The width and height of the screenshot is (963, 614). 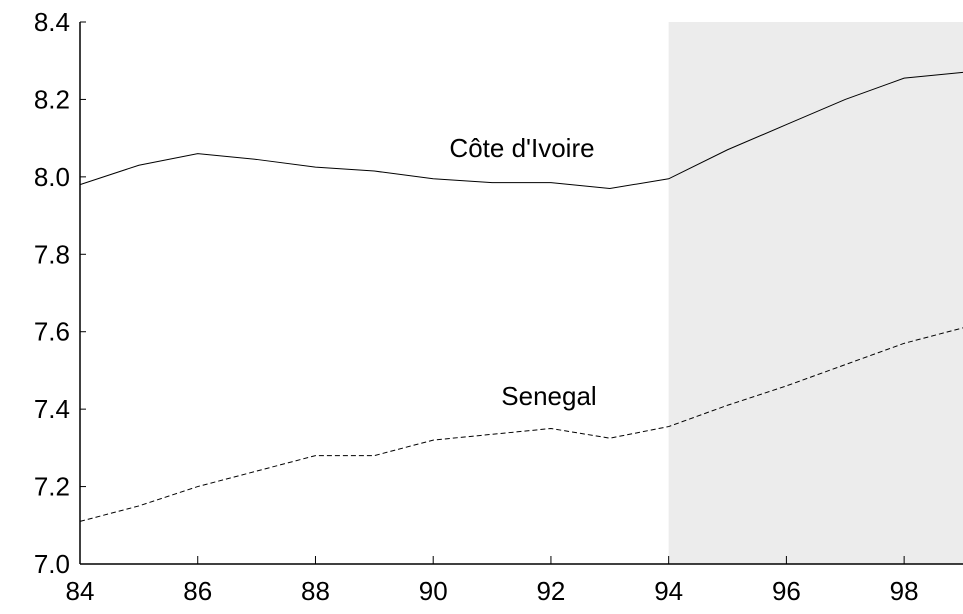 I want to click on x-tick-label: 94, so click(x=668, y=591).